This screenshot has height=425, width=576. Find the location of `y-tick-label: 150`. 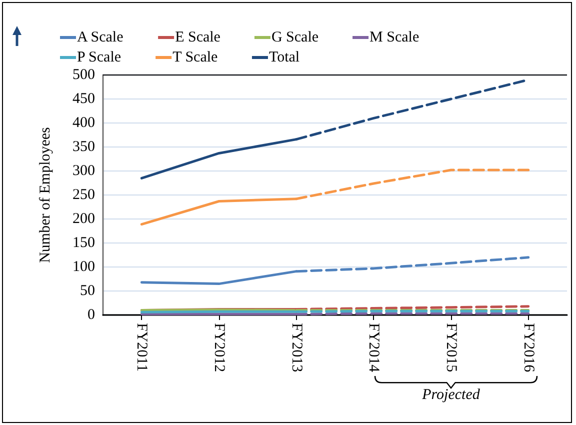

y-tick-label: 150 is located at coordinates (83, 243).